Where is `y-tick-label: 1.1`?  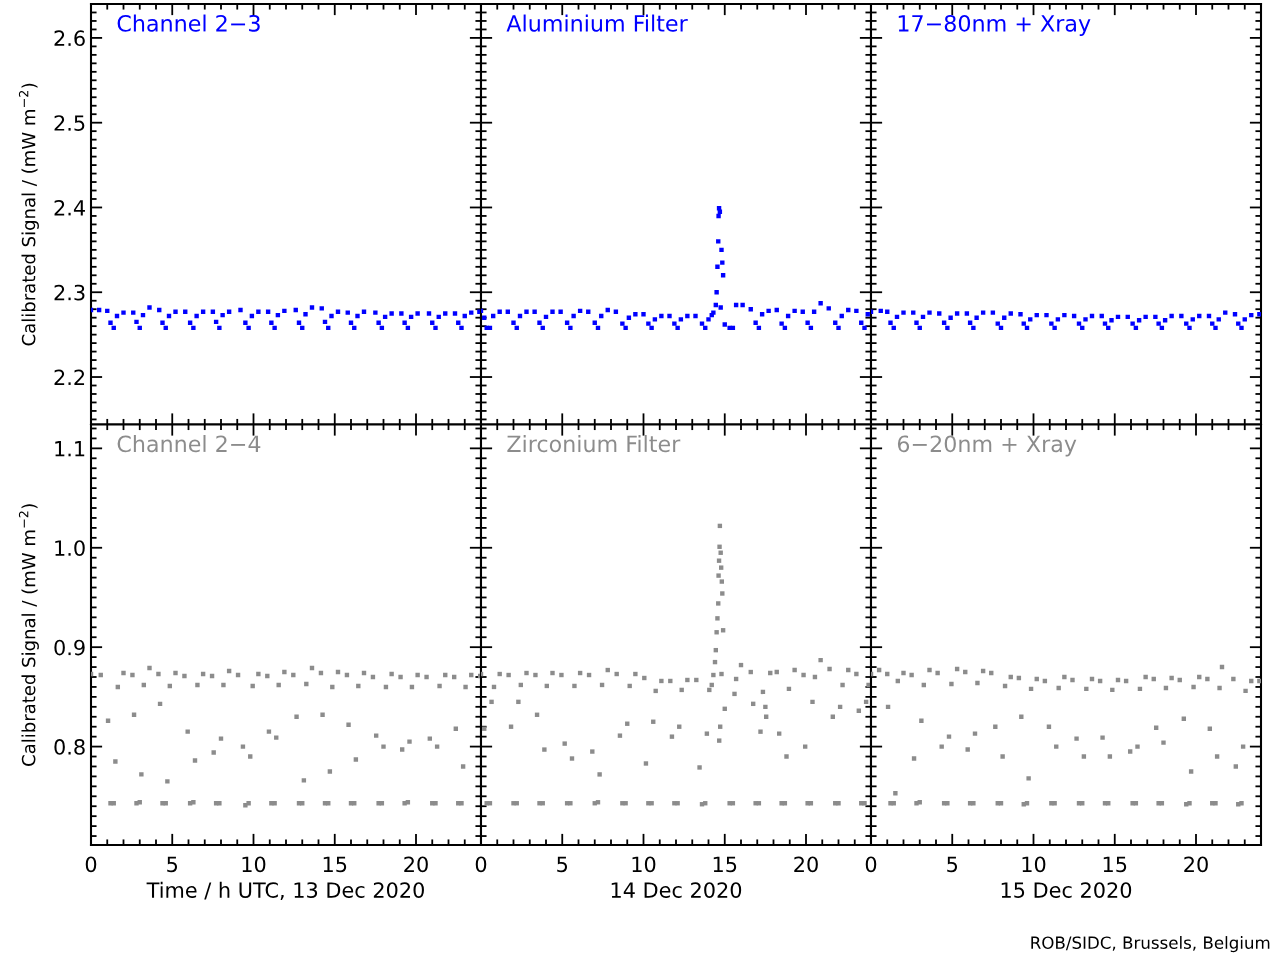
y-tick-label: 1.1 is located at coordinates (70, 449).